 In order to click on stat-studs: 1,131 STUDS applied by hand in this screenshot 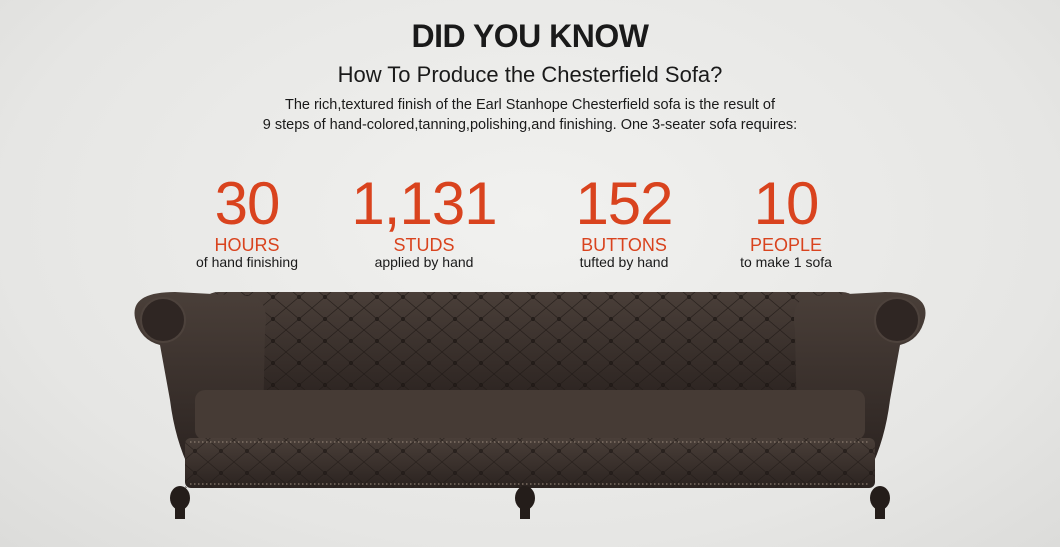, I will do `click(424, 220)`.